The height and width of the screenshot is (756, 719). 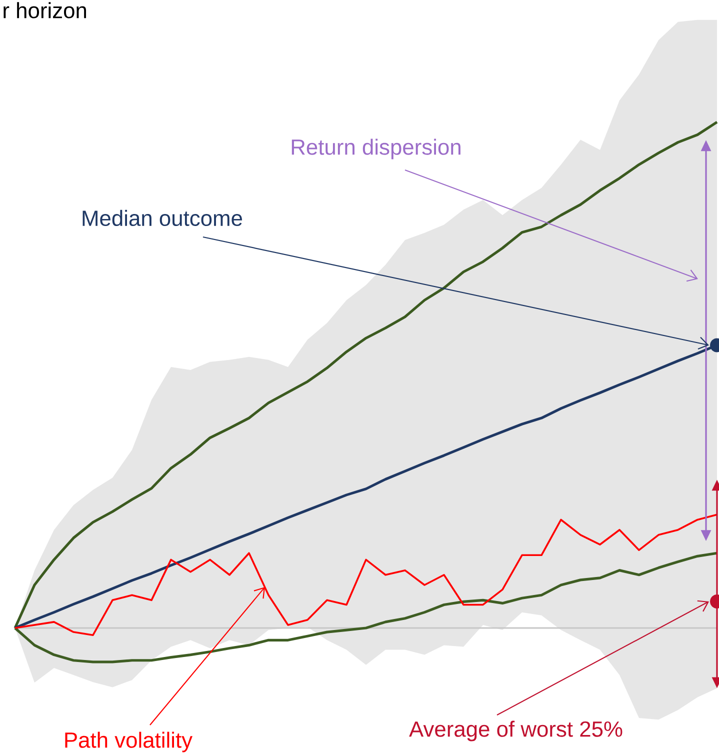 What do you see at coordinates (162, 218) in the screenshot?
I see `annotation: Median outcome` at bounding box center [162, 218].